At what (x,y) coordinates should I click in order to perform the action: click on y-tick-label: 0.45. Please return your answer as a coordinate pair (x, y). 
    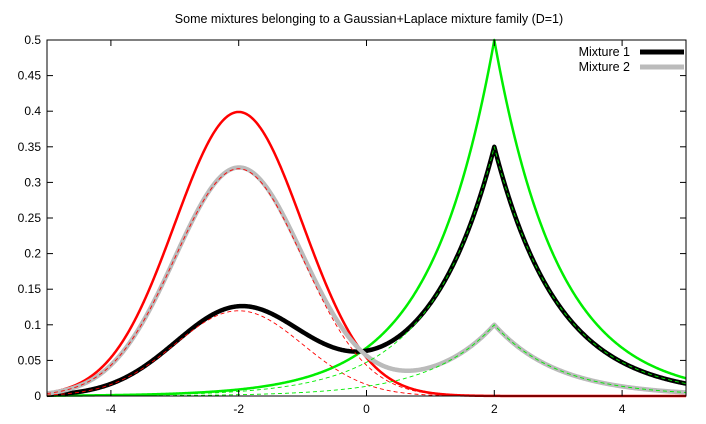
    Looking at the image, I should click on (30, 76).